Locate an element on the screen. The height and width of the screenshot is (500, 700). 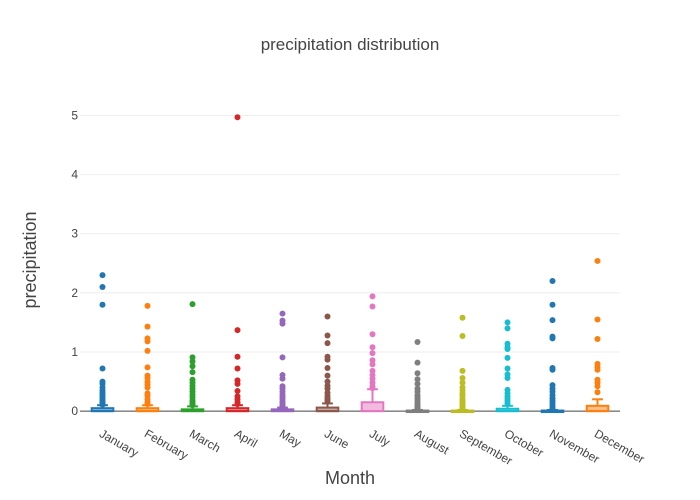
x-tick-label: July is located at coordinates (379, 437).